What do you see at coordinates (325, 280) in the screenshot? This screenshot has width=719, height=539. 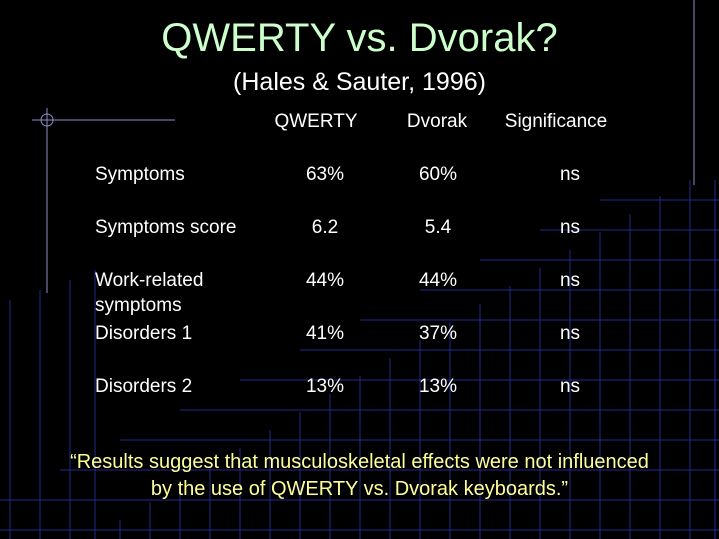 I see `qwerty-value: 44%` at bounding box center [325, 280].